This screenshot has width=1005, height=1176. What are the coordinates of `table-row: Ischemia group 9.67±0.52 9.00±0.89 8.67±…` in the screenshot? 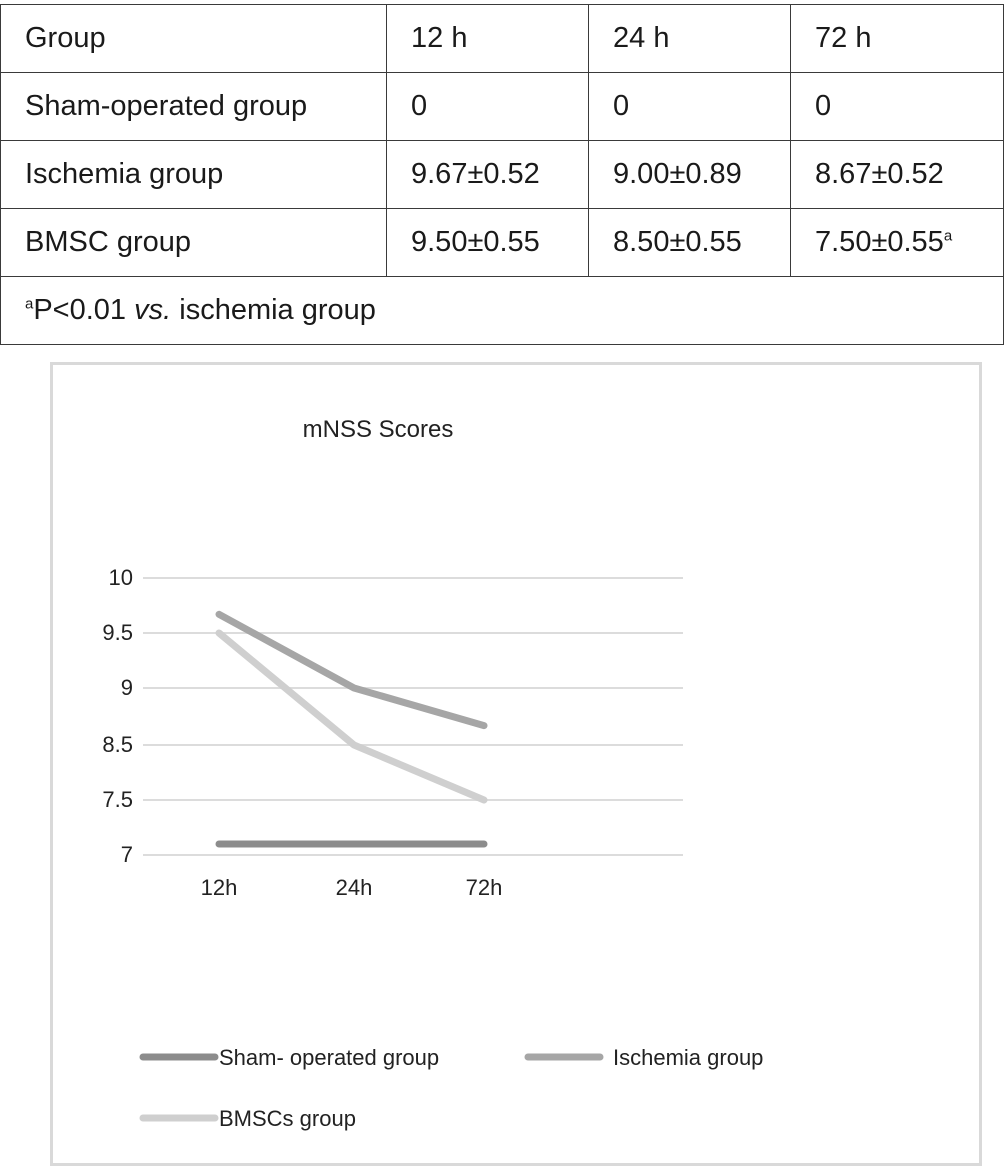 It's located at (502, 174).